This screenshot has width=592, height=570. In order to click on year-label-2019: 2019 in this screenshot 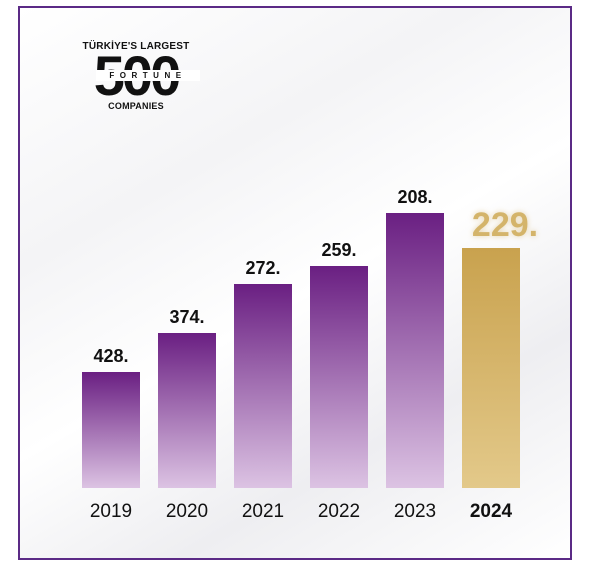, I will do `click(111, 511)`.